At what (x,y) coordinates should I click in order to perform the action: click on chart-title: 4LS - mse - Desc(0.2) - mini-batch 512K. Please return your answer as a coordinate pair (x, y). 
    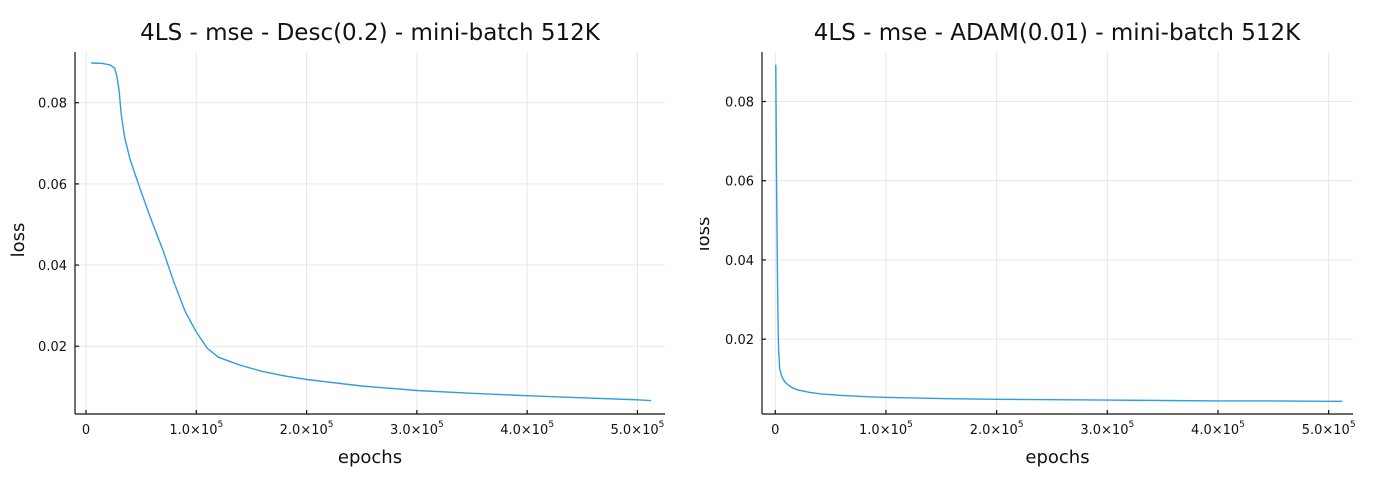
    Looking at the image, I should click on (370, 33).